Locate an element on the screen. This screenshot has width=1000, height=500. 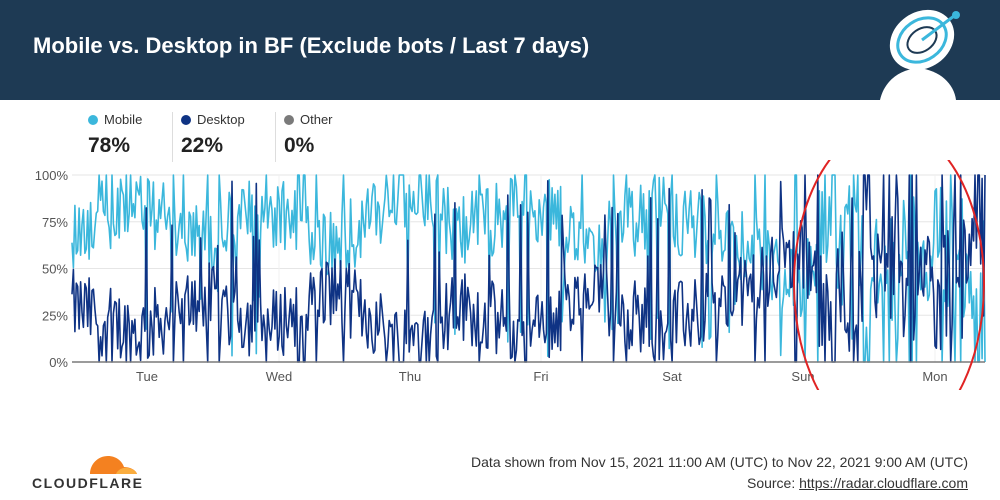
x-tick-label: Thu is located at coordinates (410, 376).